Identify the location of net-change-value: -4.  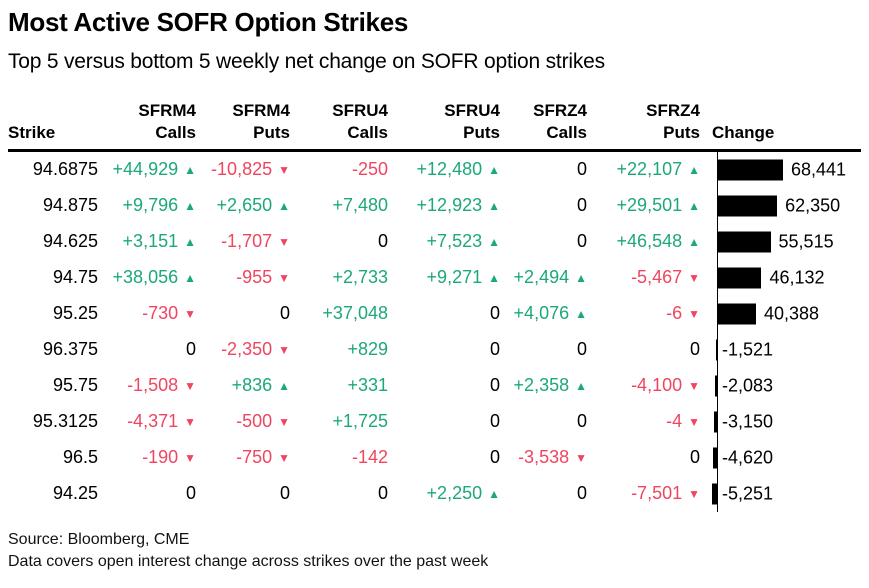
(674, 421).